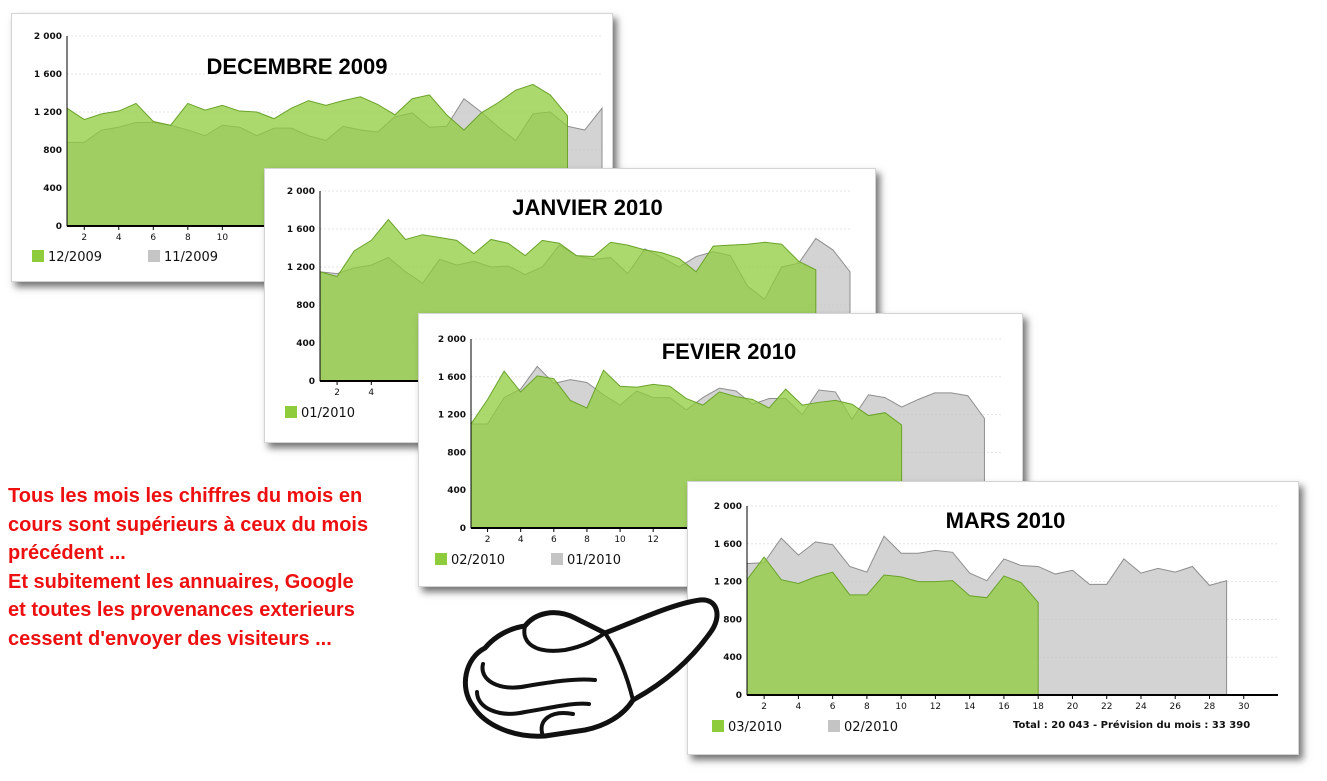  Describe the element at coordinates (587, 207) in the screenshot. I see `chart-title: JANVIER 2010` at that location.